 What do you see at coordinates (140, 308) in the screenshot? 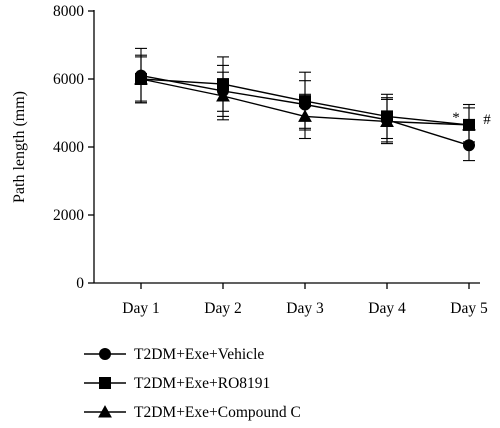
I see `x-tick-label: Day 1` at bounding box center [140, 308].